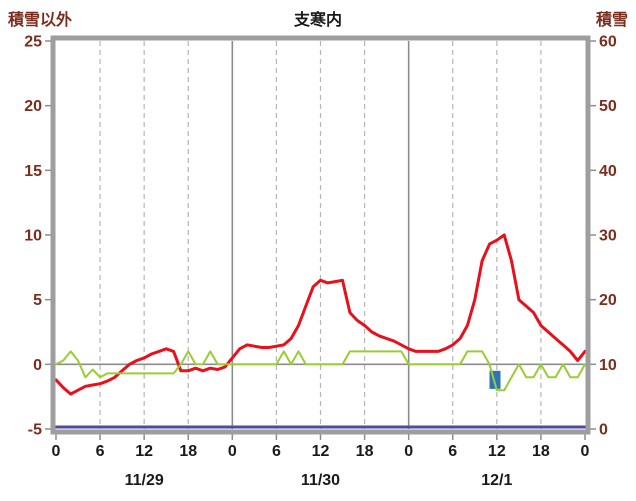 The height and width of the screenshot is (501, 636). What do you see at coordinates (320, 480) in the screenshot?
I see `date-label: 11/30` at bounding box center [320, 480].